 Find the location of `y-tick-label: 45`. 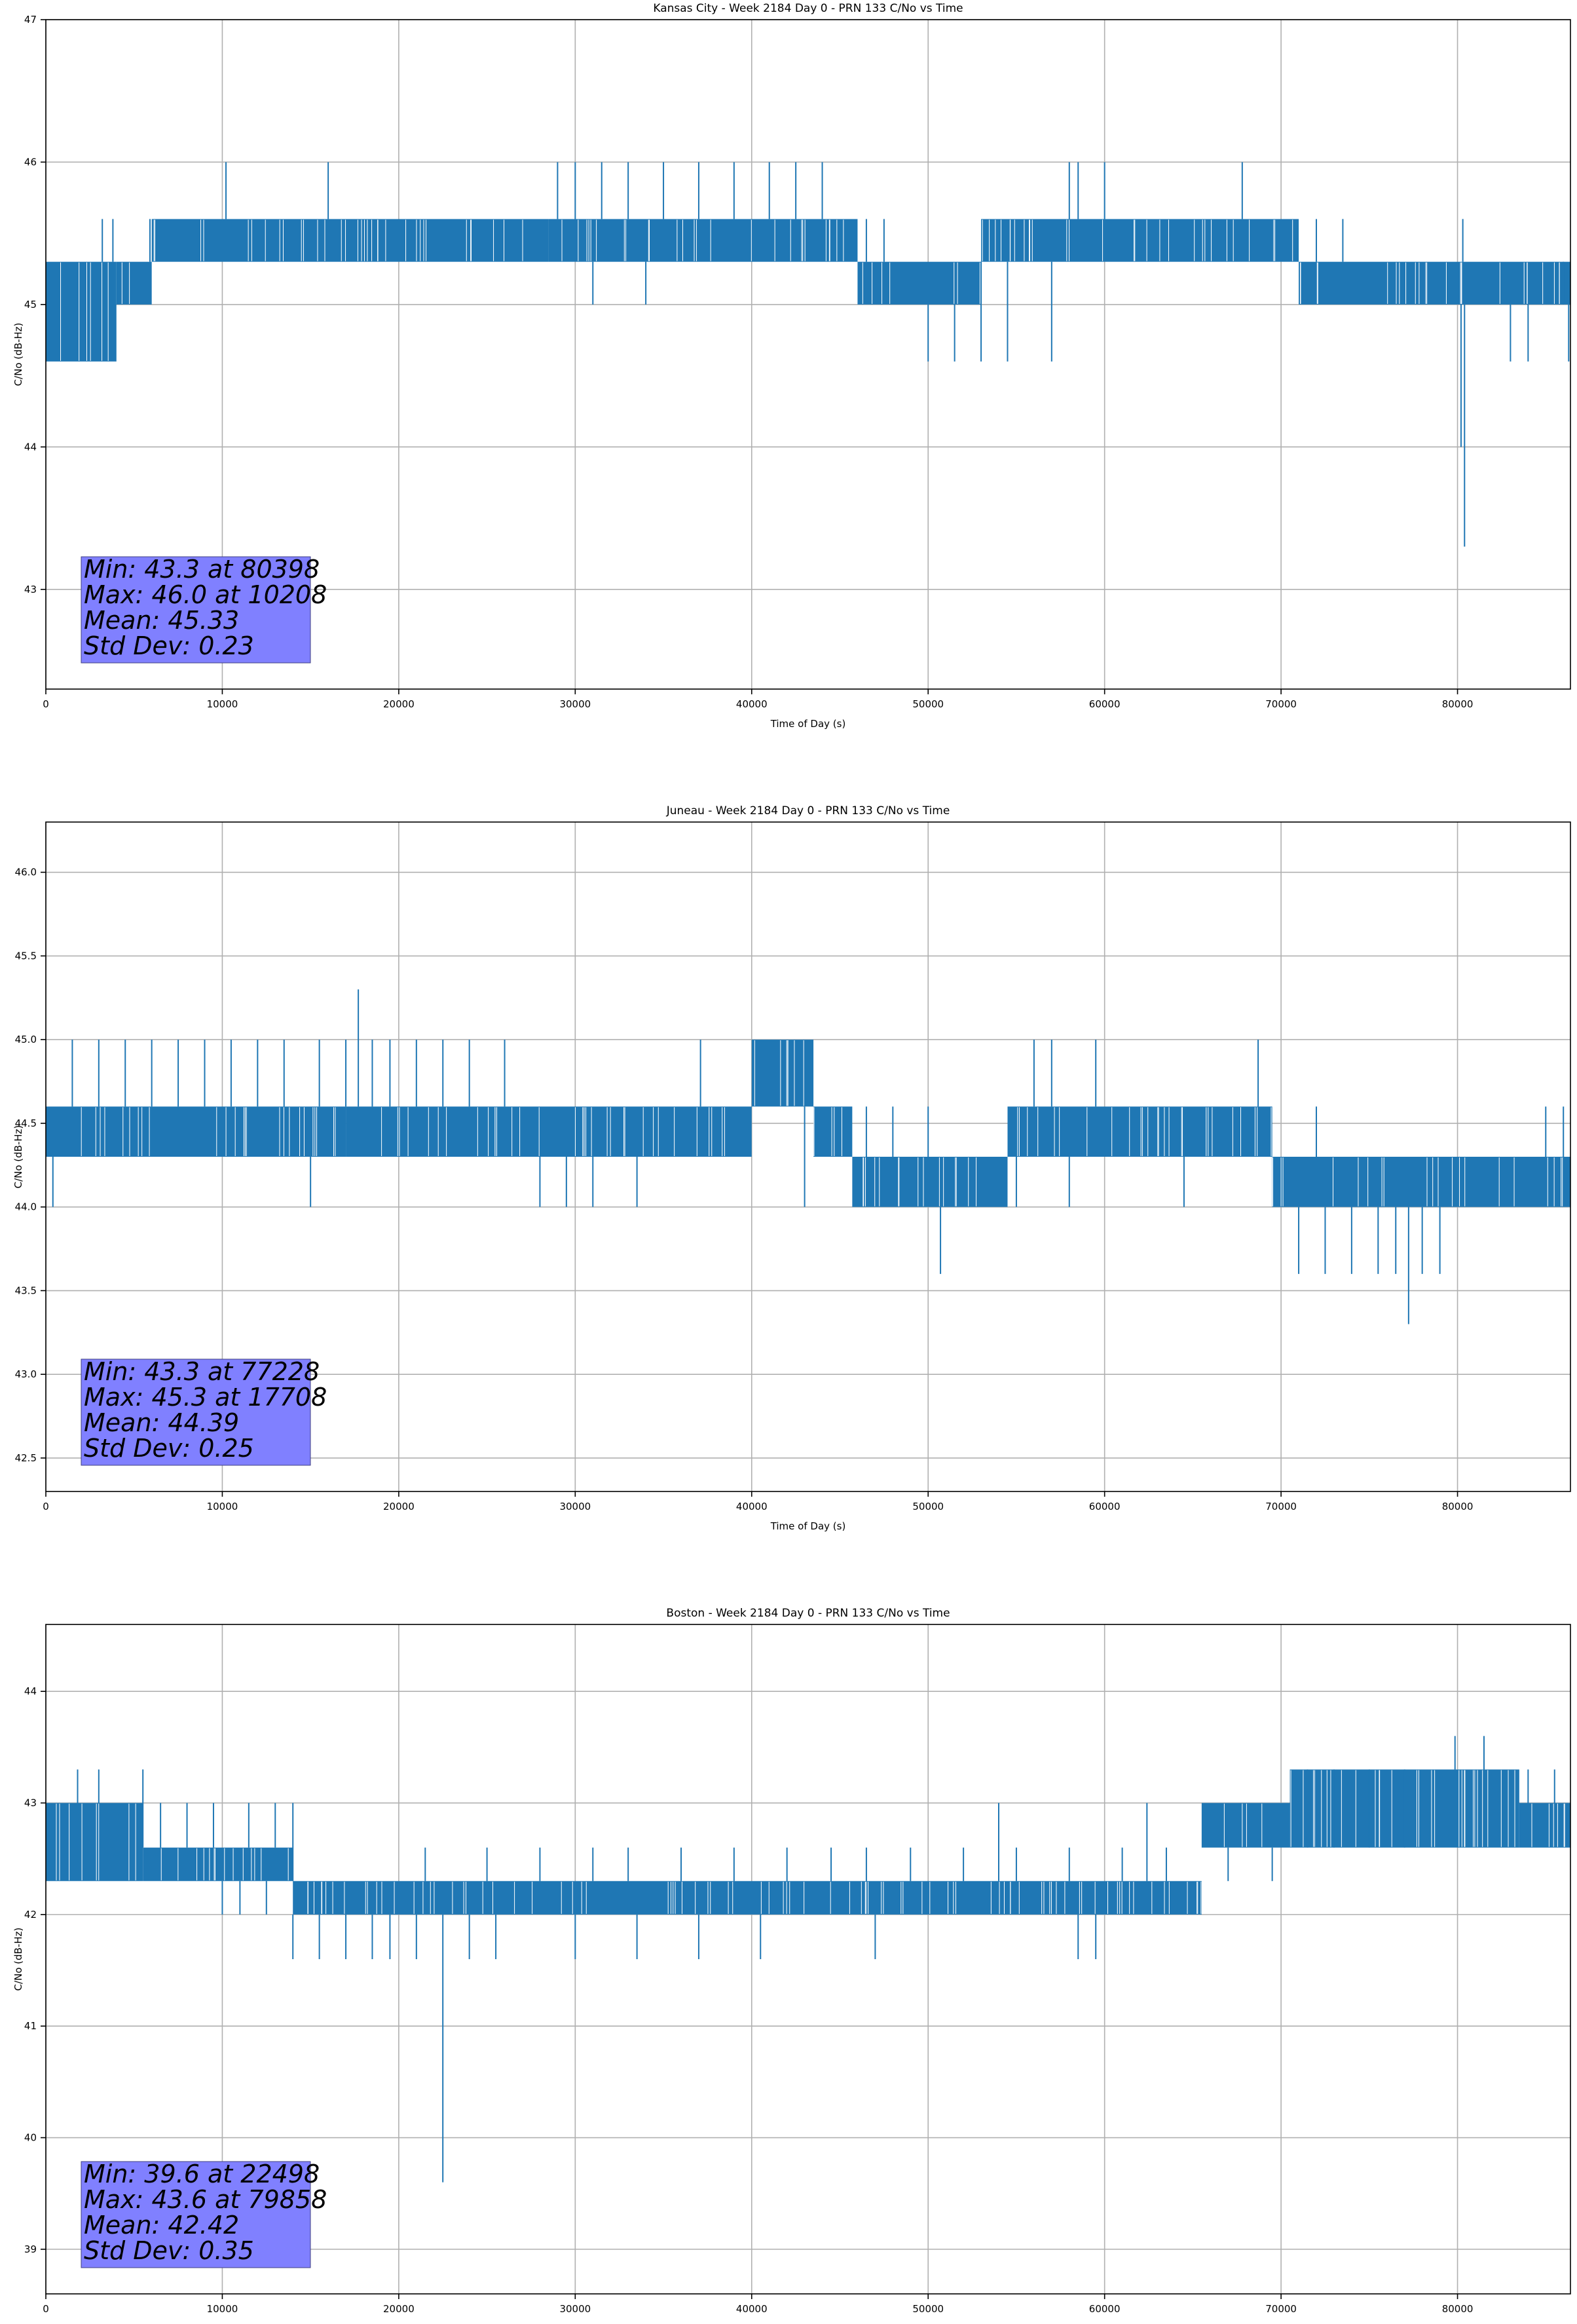

y-tick-label: 45 is located at coordinates (30, 304).